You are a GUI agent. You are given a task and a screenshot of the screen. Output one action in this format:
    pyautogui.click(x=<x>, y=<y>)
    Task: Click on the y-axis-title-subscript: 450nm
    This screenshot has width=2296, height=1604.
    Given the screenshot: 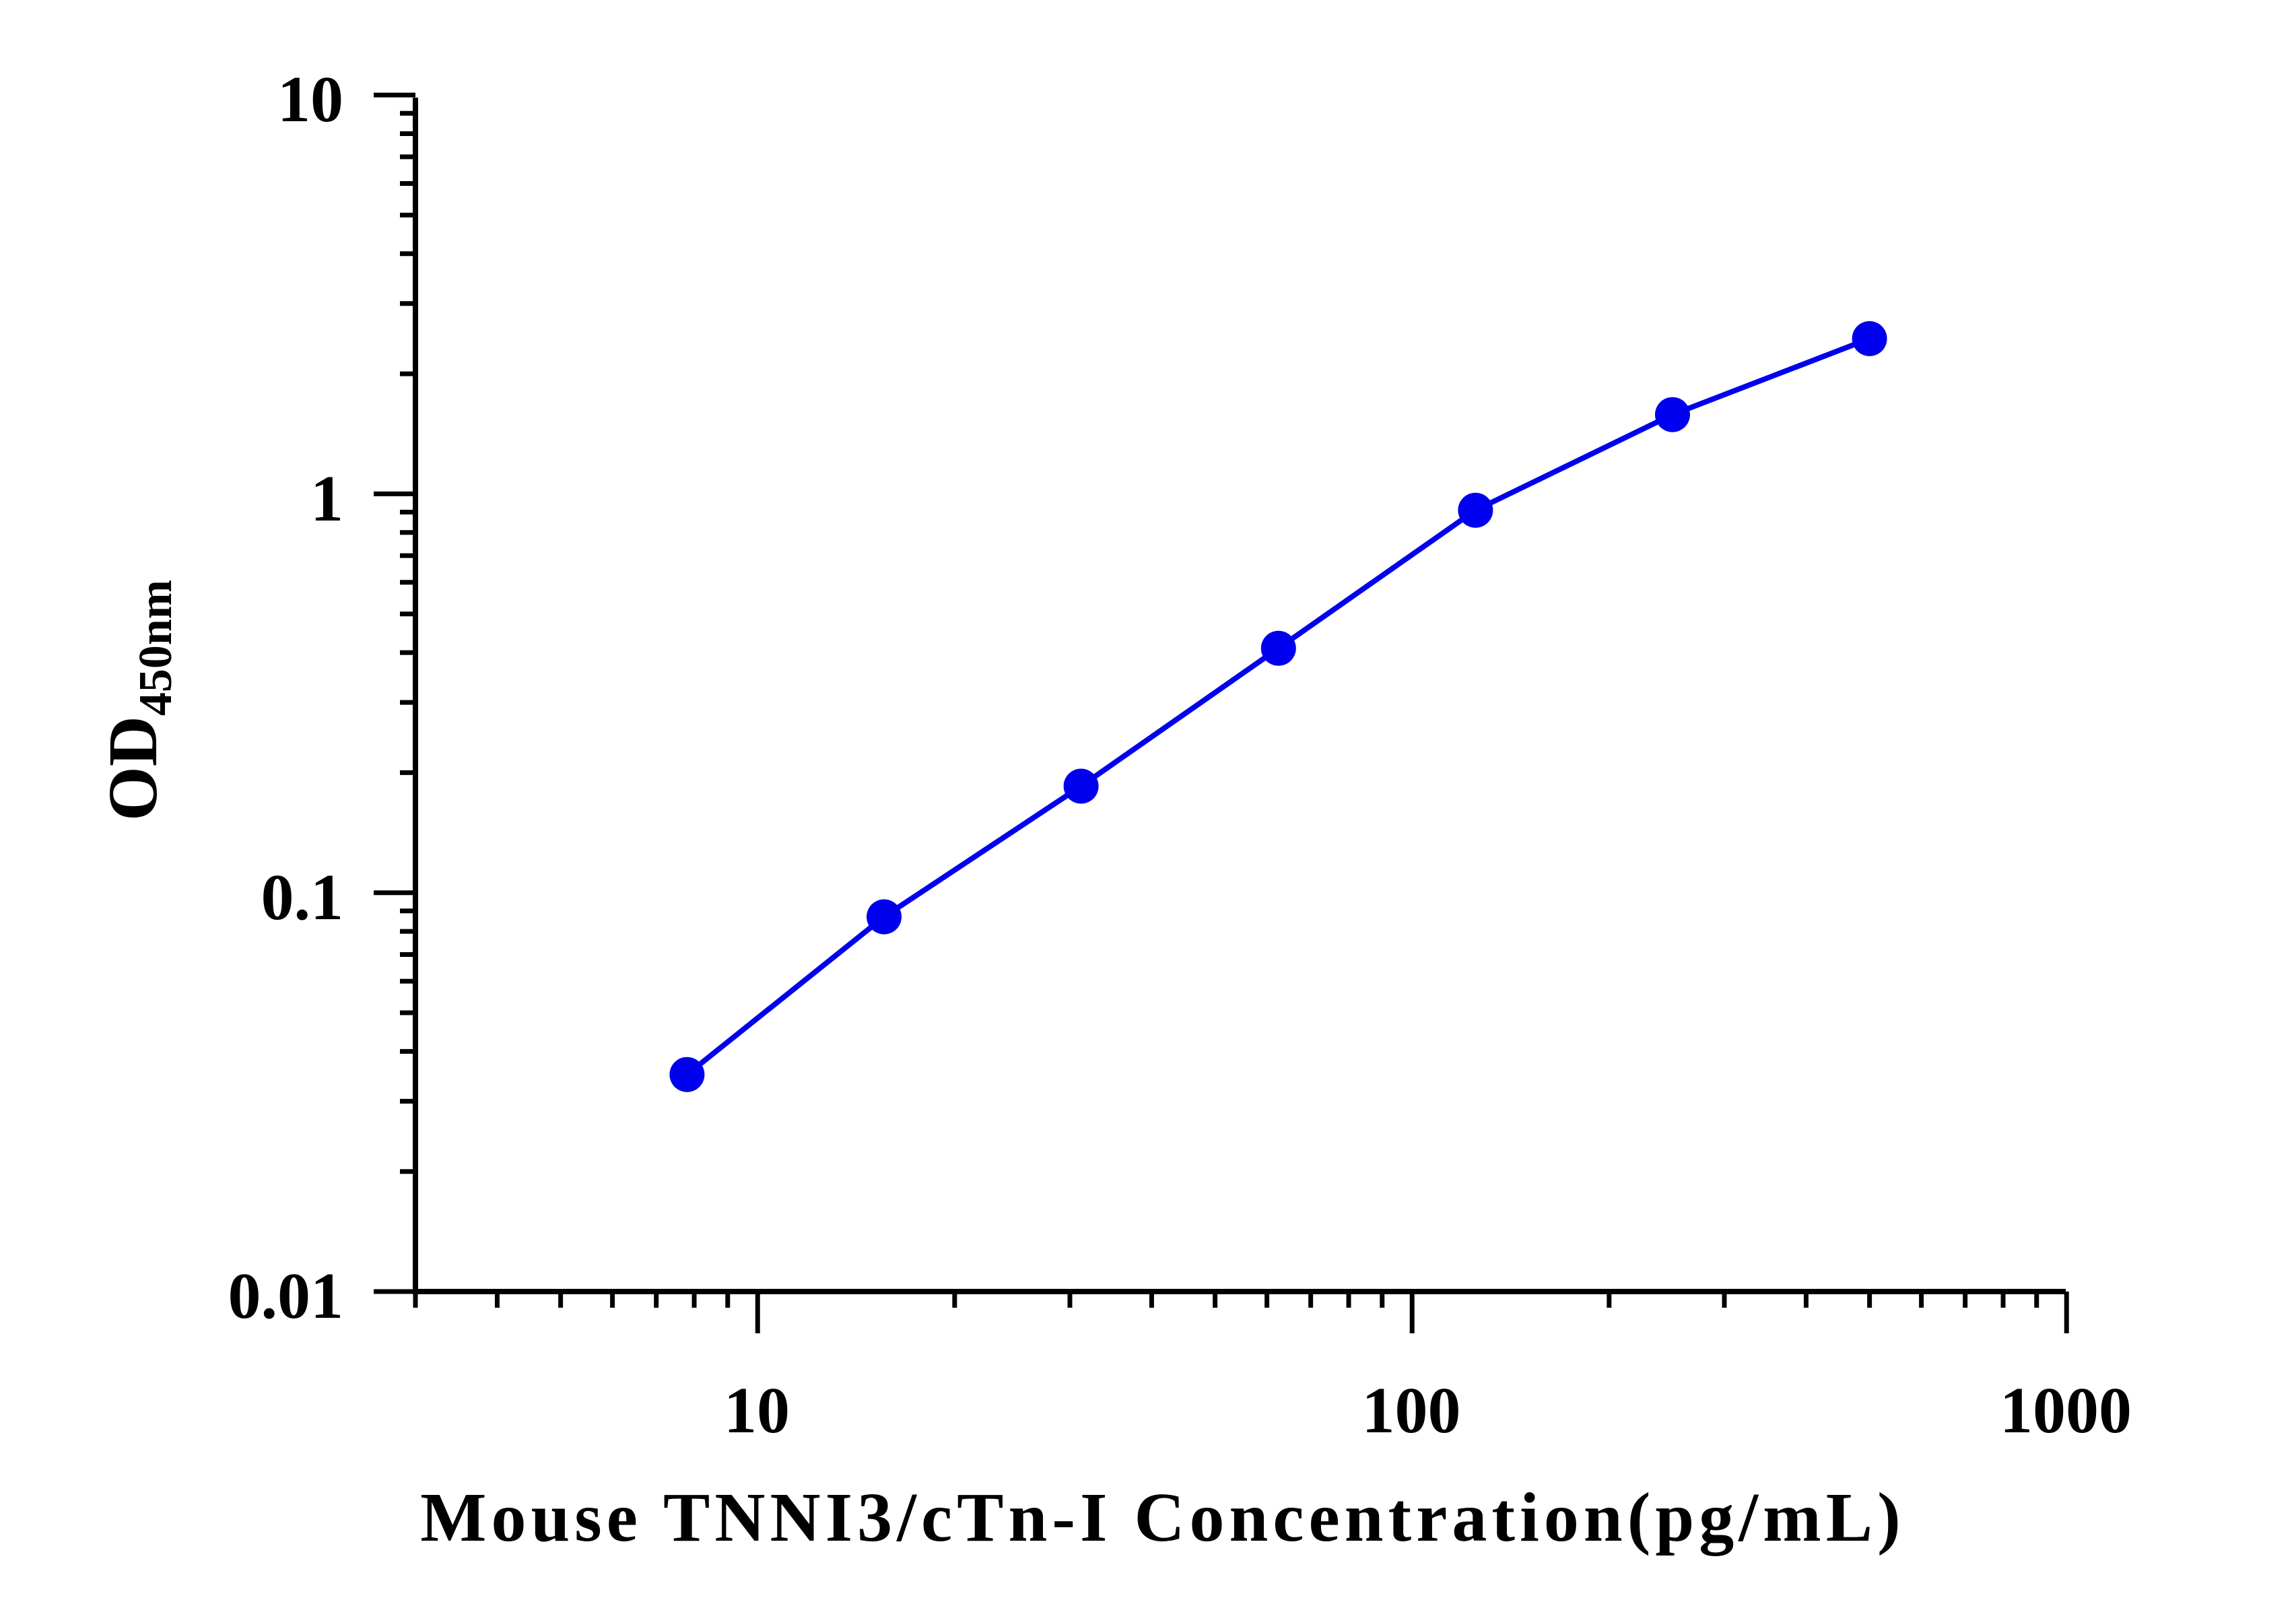 What is the action you would take?
    pyautogui.click(x=156, y=648)
    